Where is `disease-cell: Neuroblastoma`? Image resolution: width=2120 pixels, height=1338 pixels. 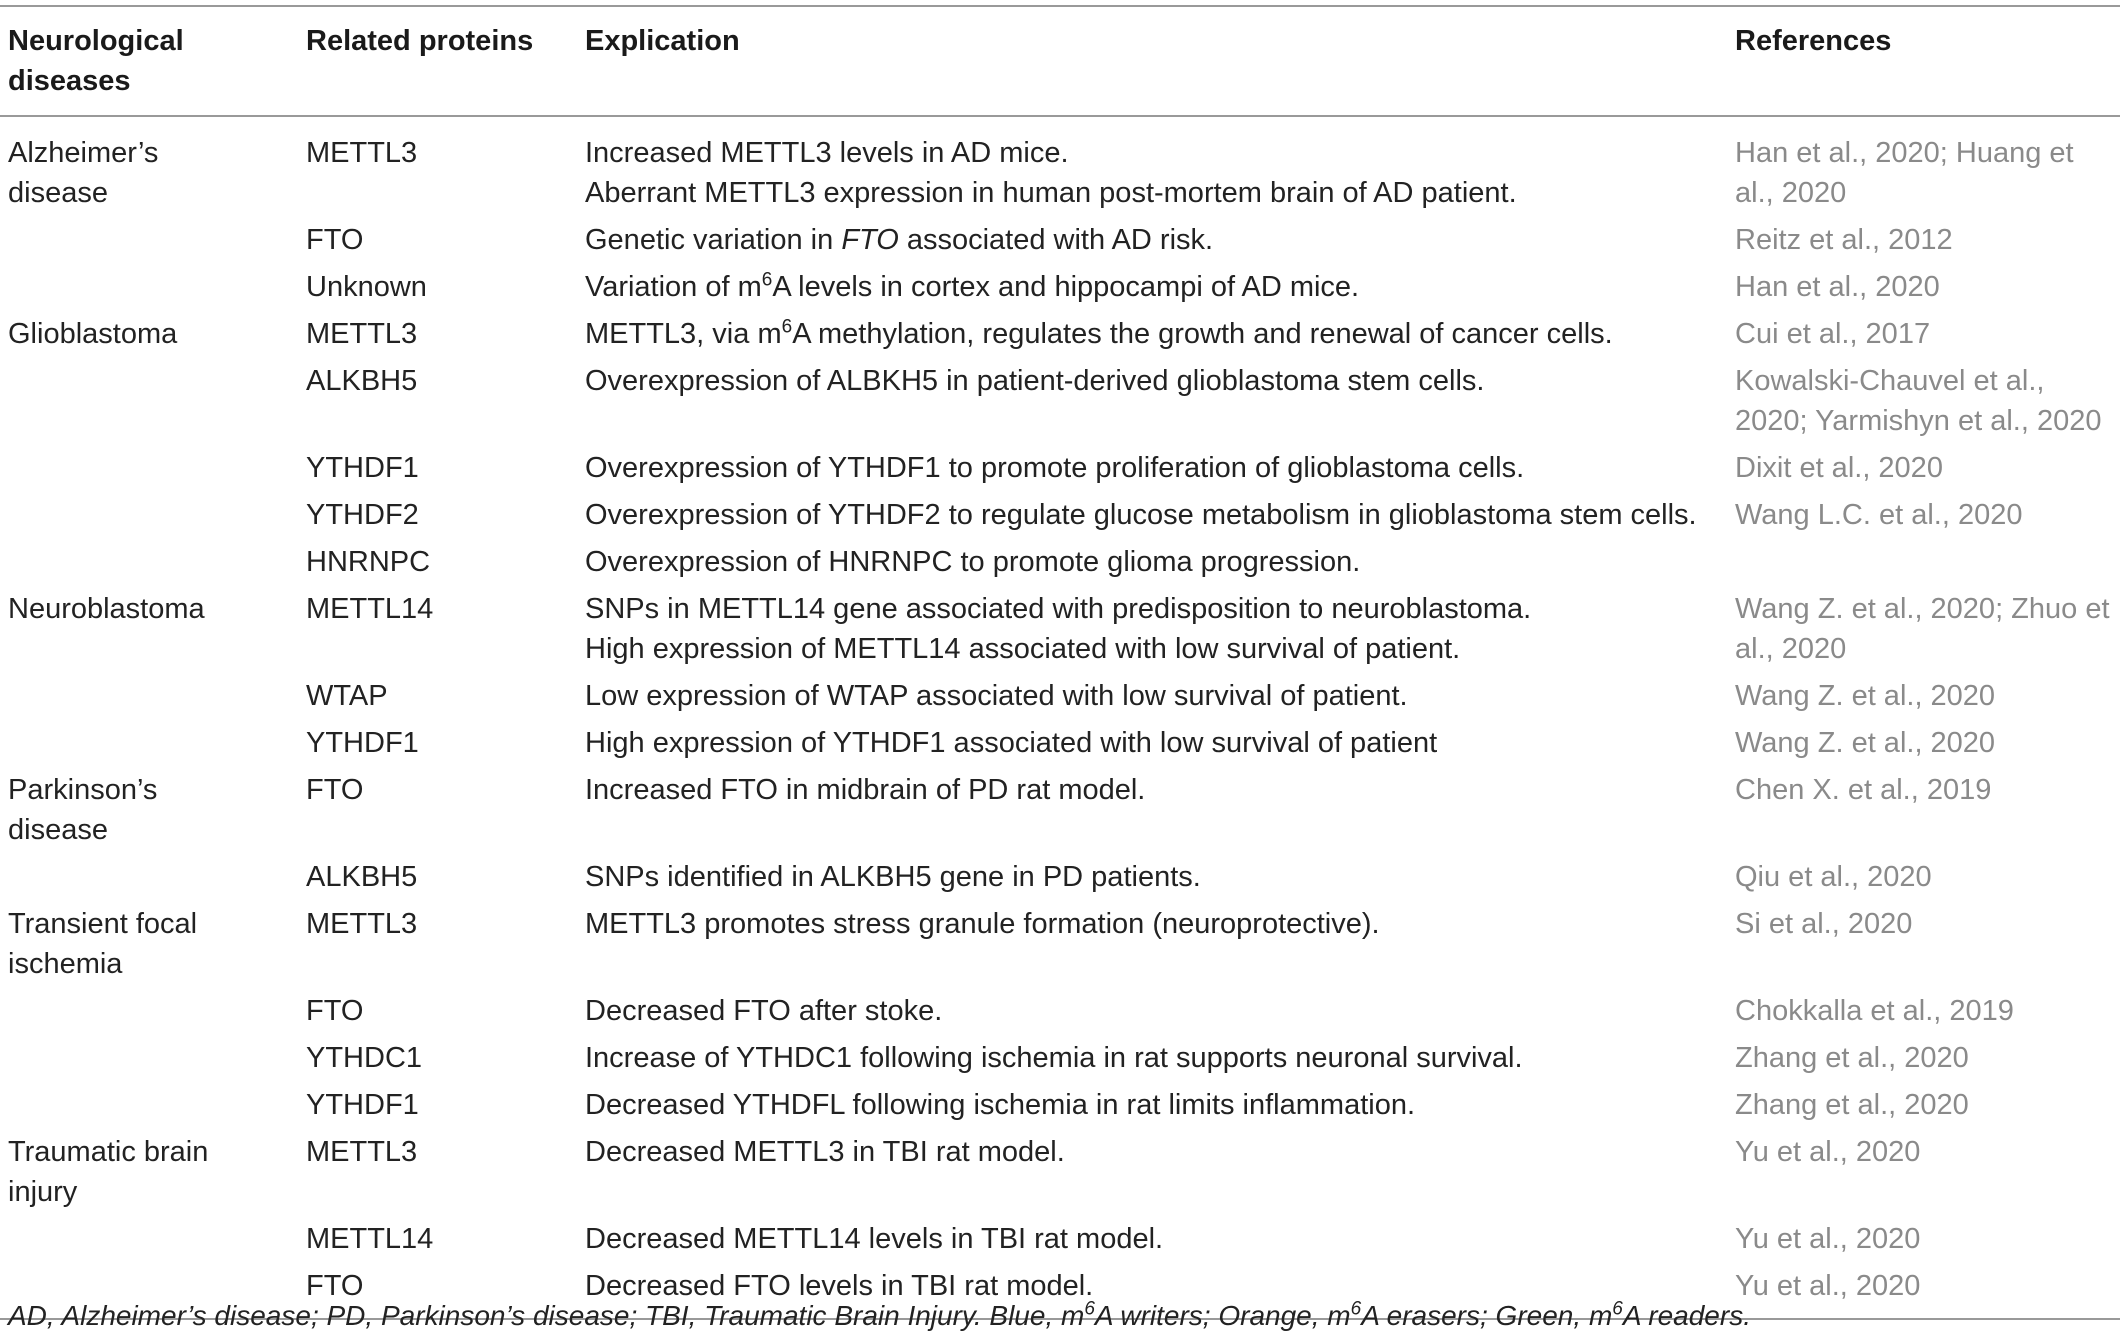
disease-cell: Neuroblastoma is located at coordinates (106, 609).